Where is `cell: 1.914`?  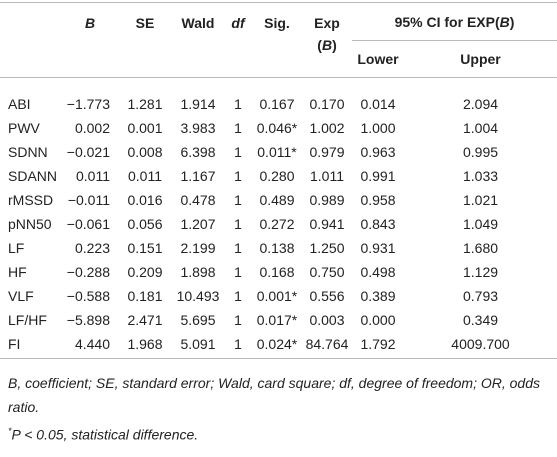
cell: 1.914 is located at coordinates (198, 104).